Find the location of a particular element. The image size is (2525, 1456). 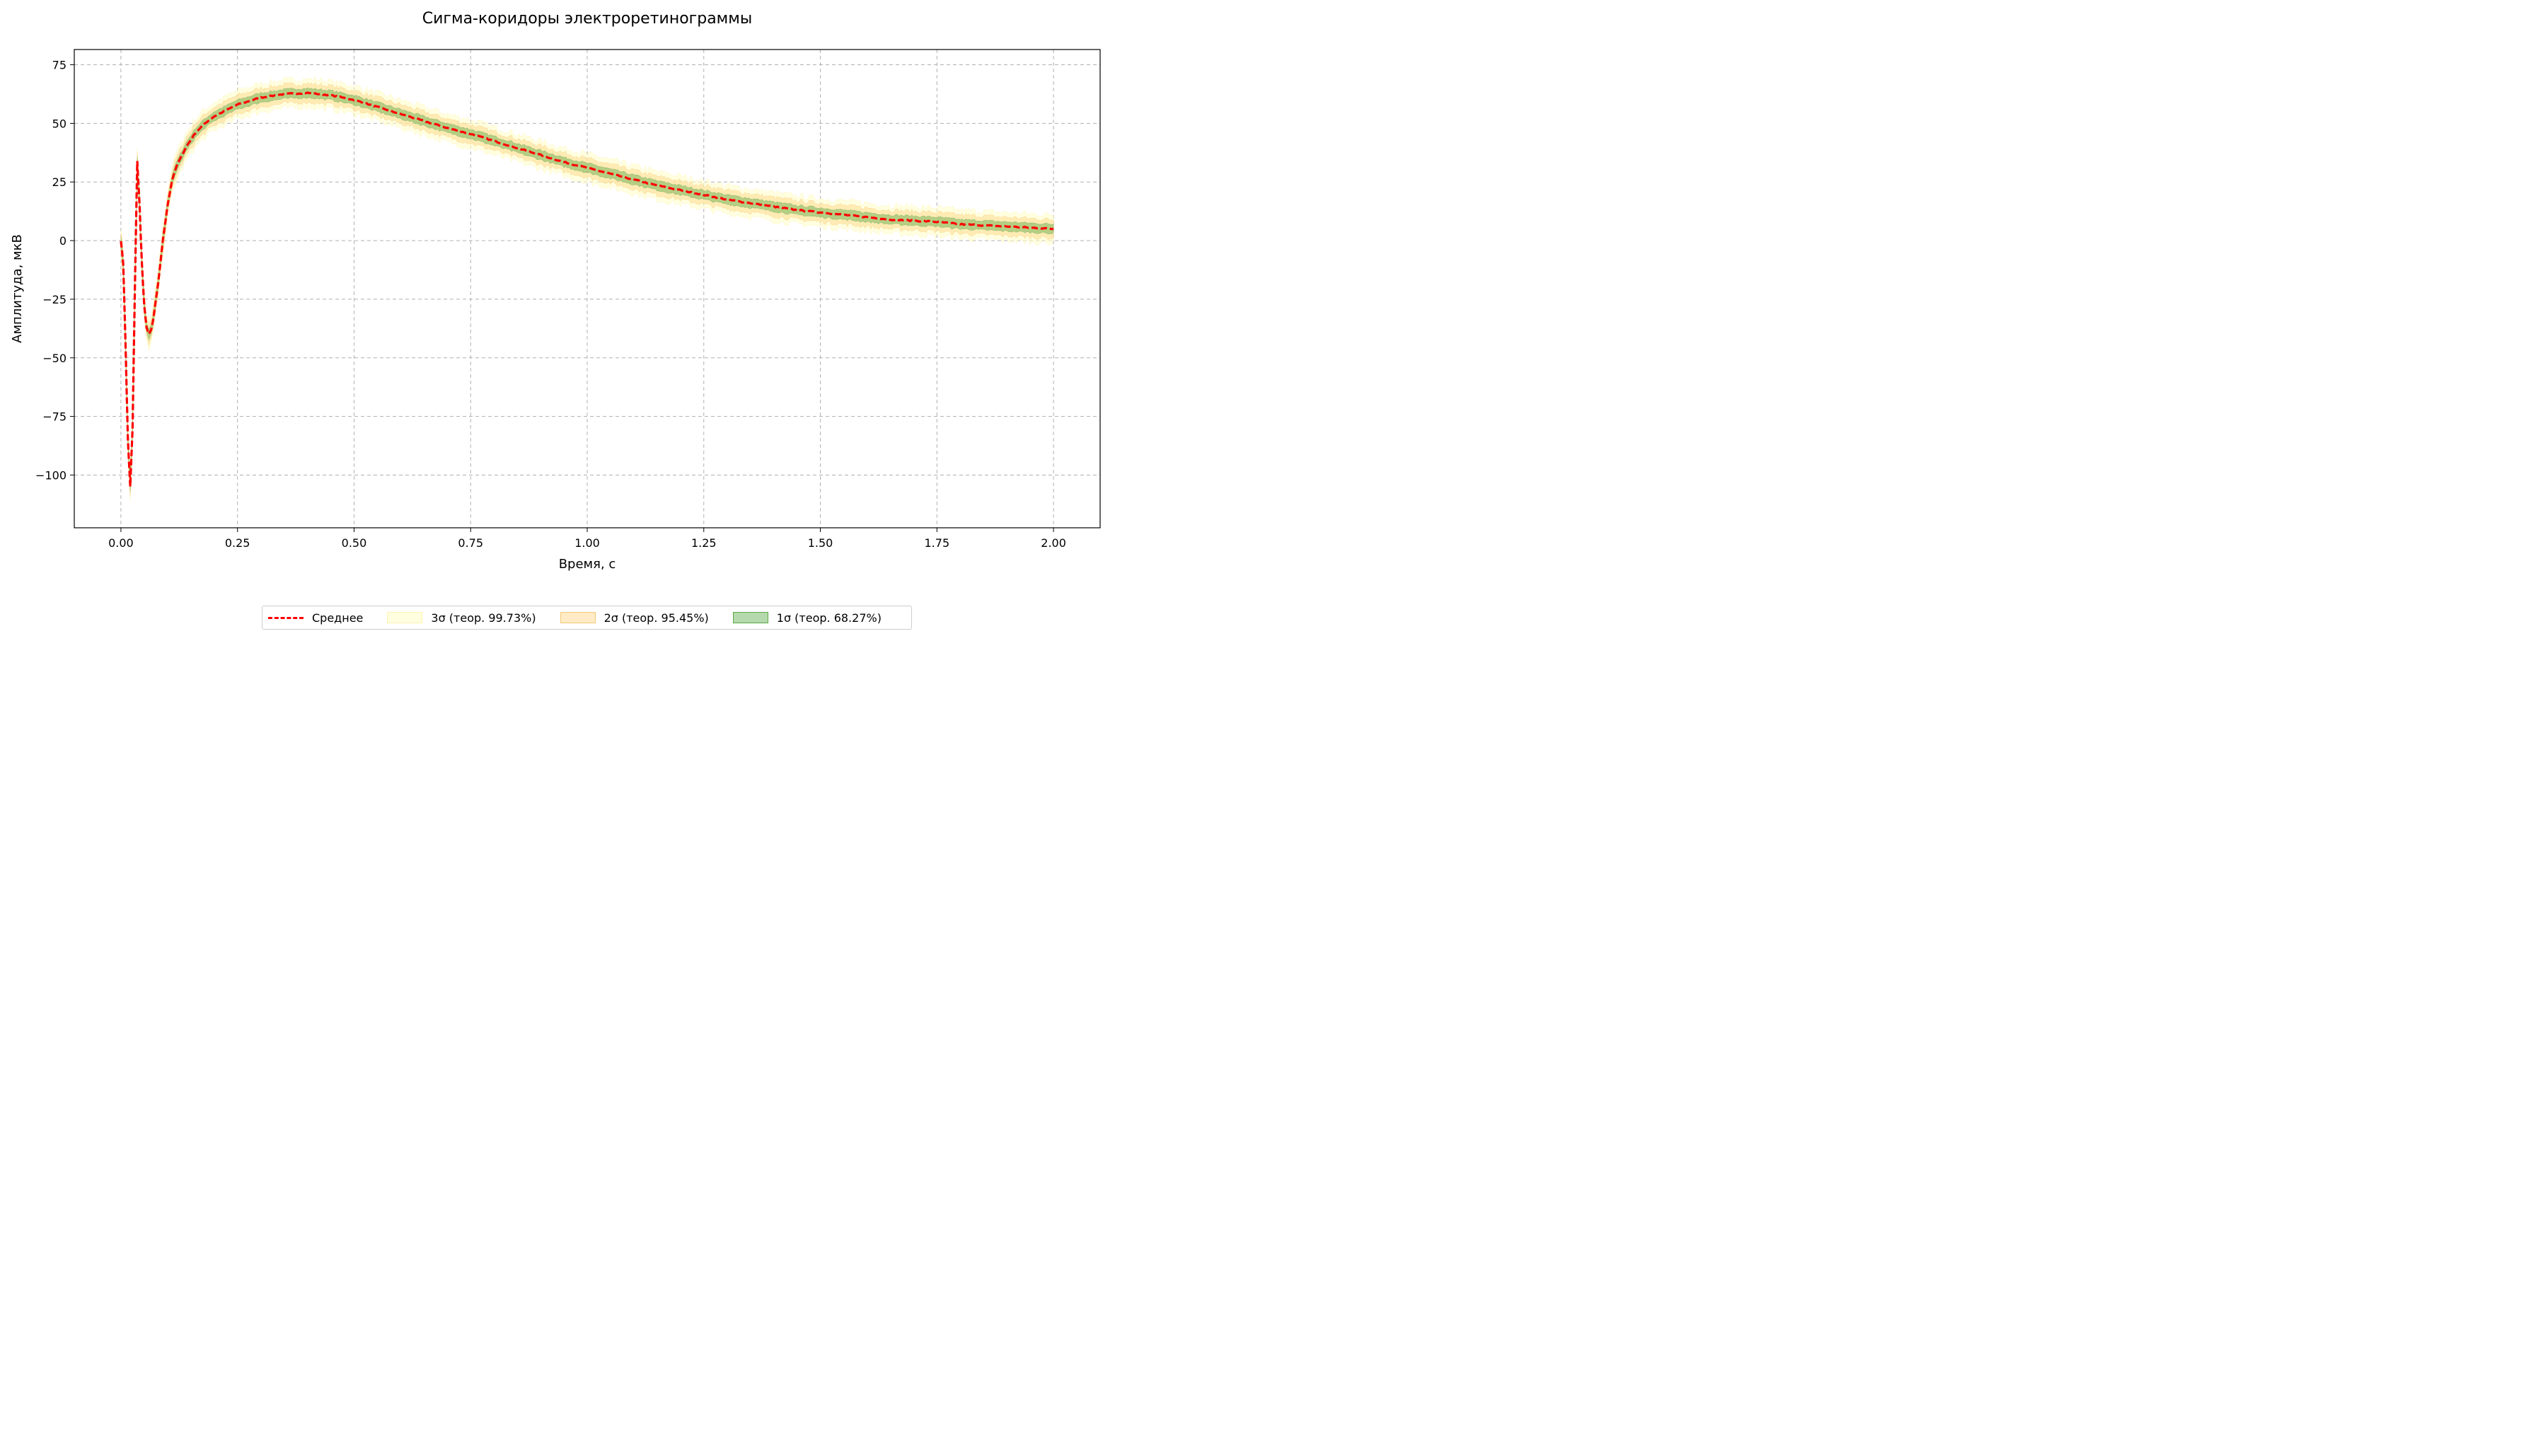

x-tick-label: 0.50 is located at coordinates (354, 543).